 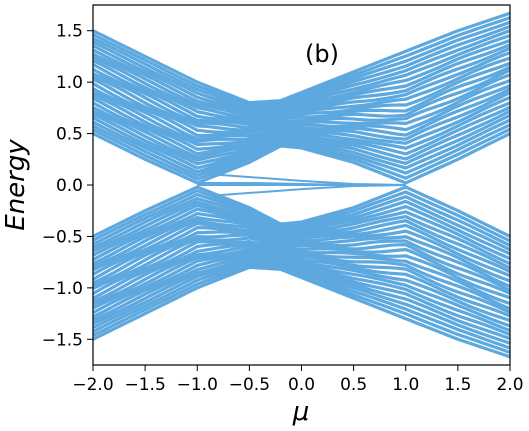 What do you see at coordinates (16, 185) in the screenshot?
I see `y-axis-label: Energy` at bounding box center [16, 185].